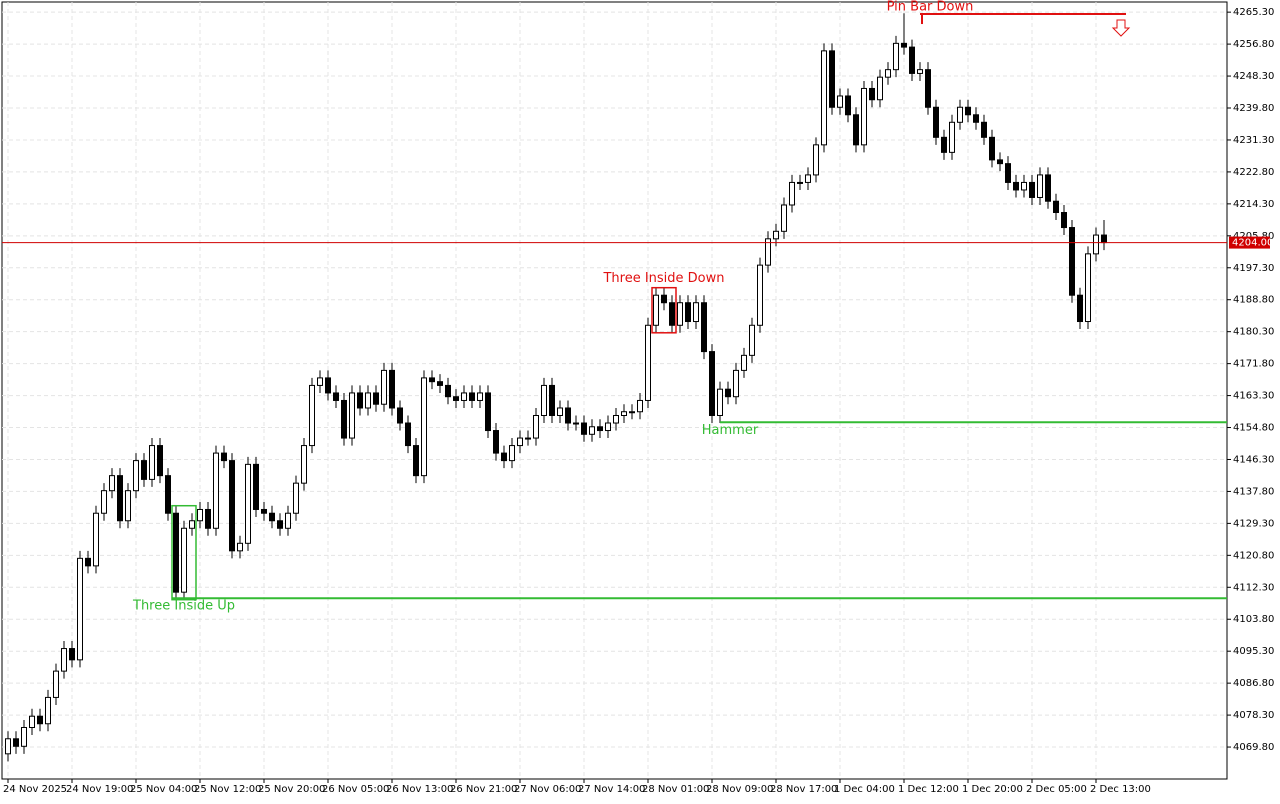 The width and height of the screenshot is (1280, 804). I want to click on y-tick-label: 4265.30, so click(1253, 12).